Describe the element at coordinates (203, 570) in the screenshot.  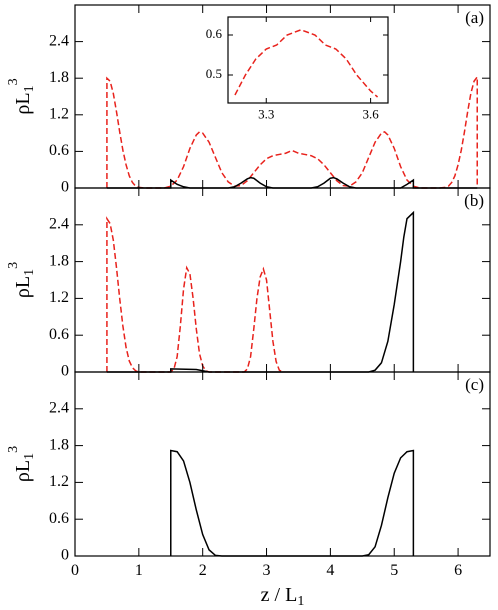
I see `x-tick-label: 2` at that location.